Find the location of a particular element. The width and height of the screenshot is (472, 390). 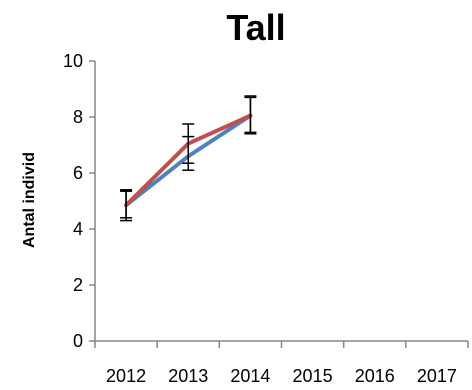

y-tick-label: 0 is located at coordinates (78, 341).